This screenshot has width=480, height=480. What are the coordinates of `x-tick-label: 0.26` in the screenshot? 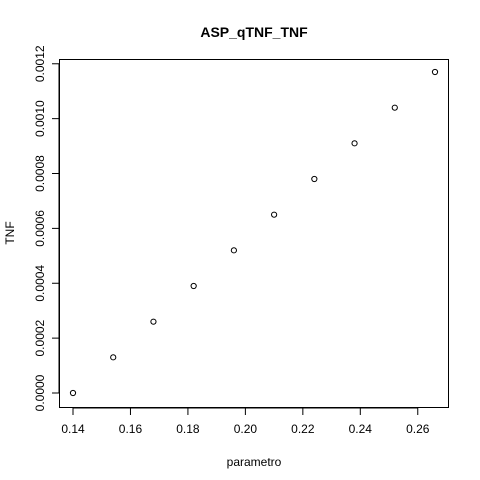 It's located at (418, 429).